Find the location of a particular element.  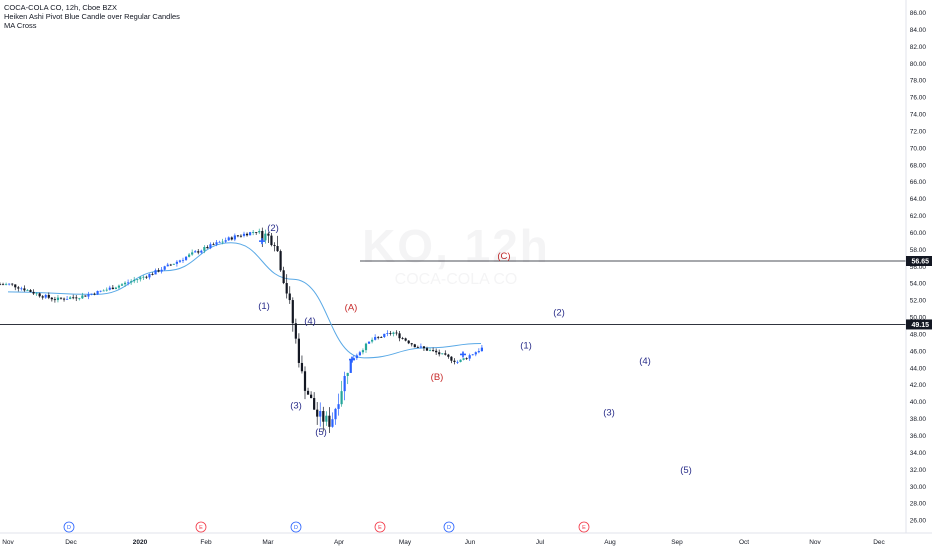

moving-average is located at coordinates (244, 300).